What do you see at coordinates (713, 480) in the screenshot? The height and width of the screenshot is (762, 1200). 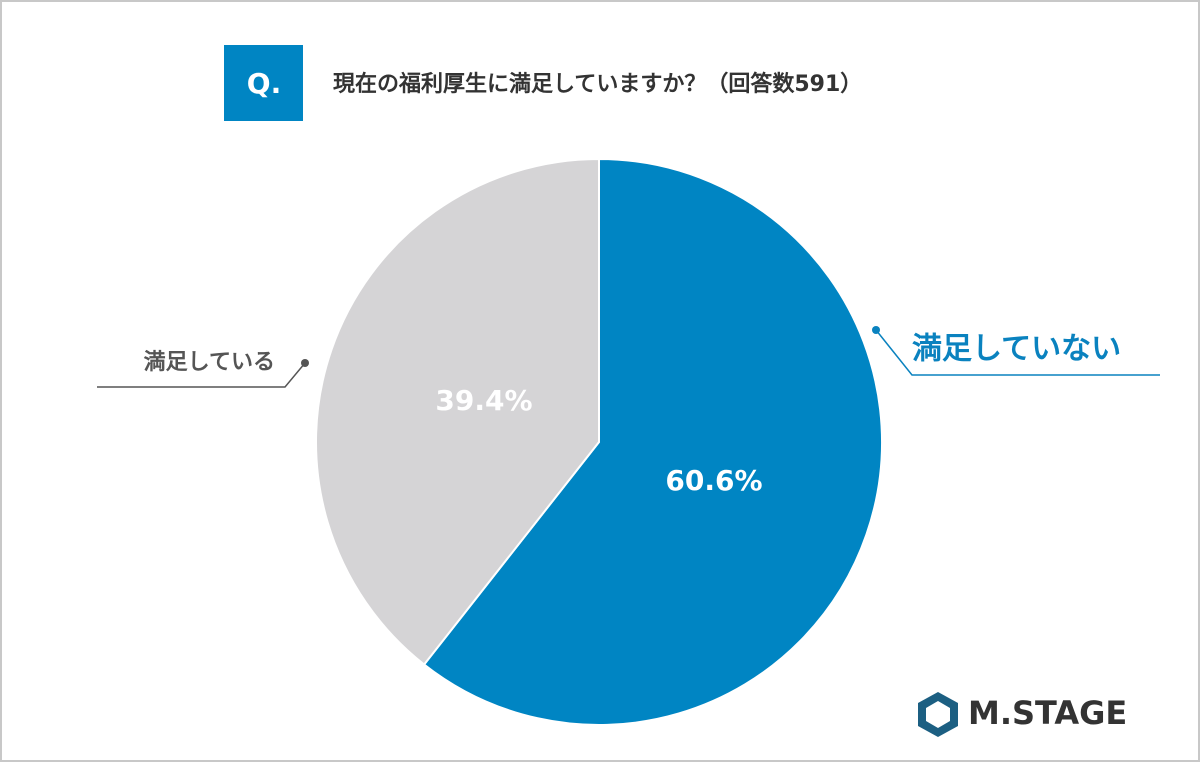 I see `value-label: 60.6%` at bounding box center [713, 480].